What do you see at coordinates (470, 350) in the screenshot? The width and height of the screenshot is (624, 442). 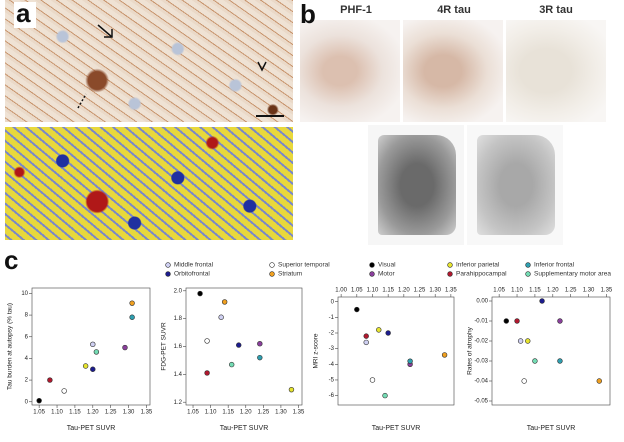 I see `y-axis-label: Rates of atrophy` at bounding box center [470, 350].